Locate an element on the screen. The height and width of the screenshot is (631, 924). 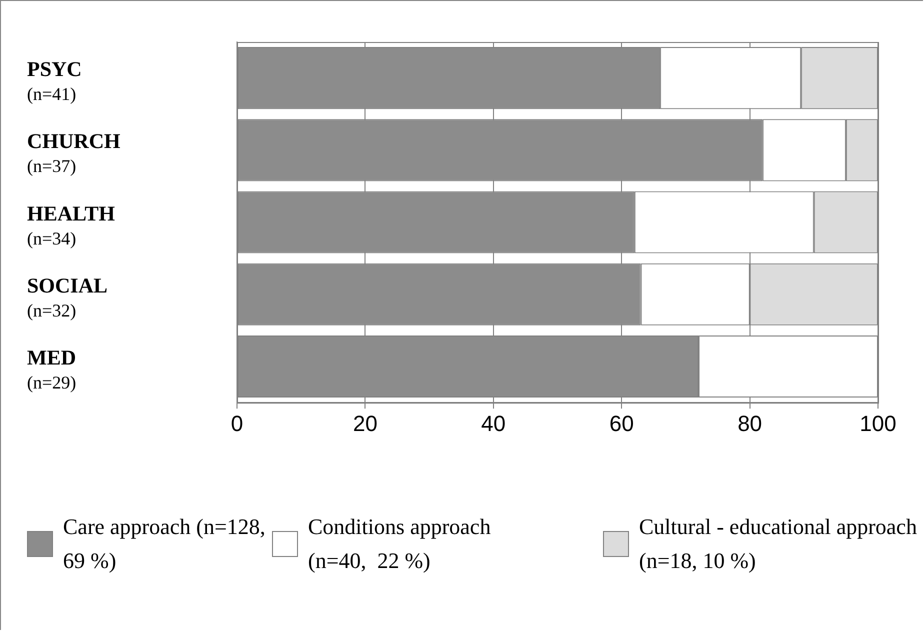
legend-label: Conditions approach (n=40, 22 %) is located at coordinates (399, 543).